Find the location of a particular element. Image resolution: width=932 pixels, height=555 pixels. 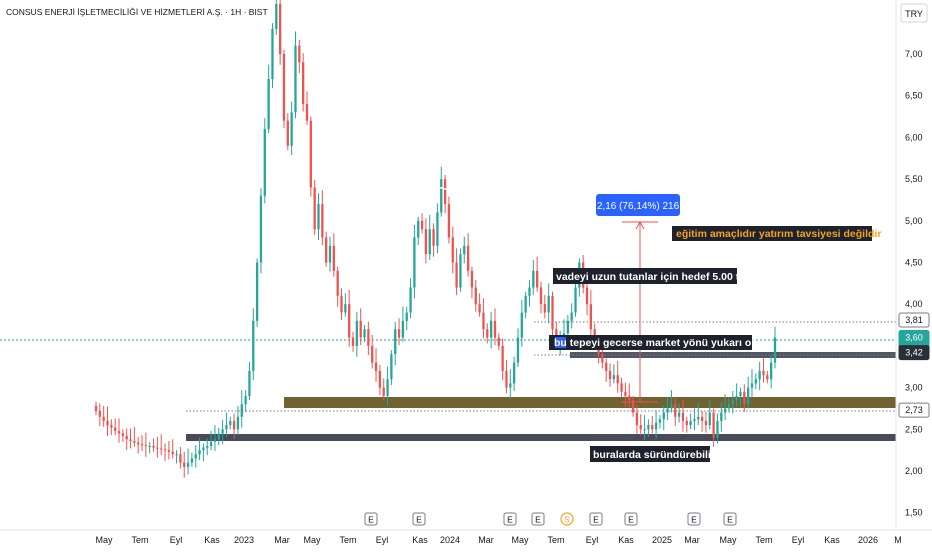

breakout-marker is located at coordinates (560, 342).